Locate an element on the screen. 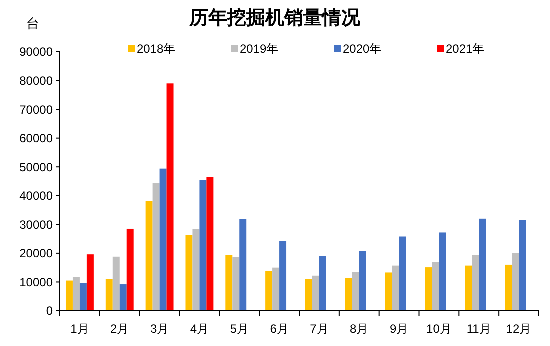 Image resolution: width=550 pixels, height=346 pixels. x-tick-label: 1月 is located at coordinates (80, 329).